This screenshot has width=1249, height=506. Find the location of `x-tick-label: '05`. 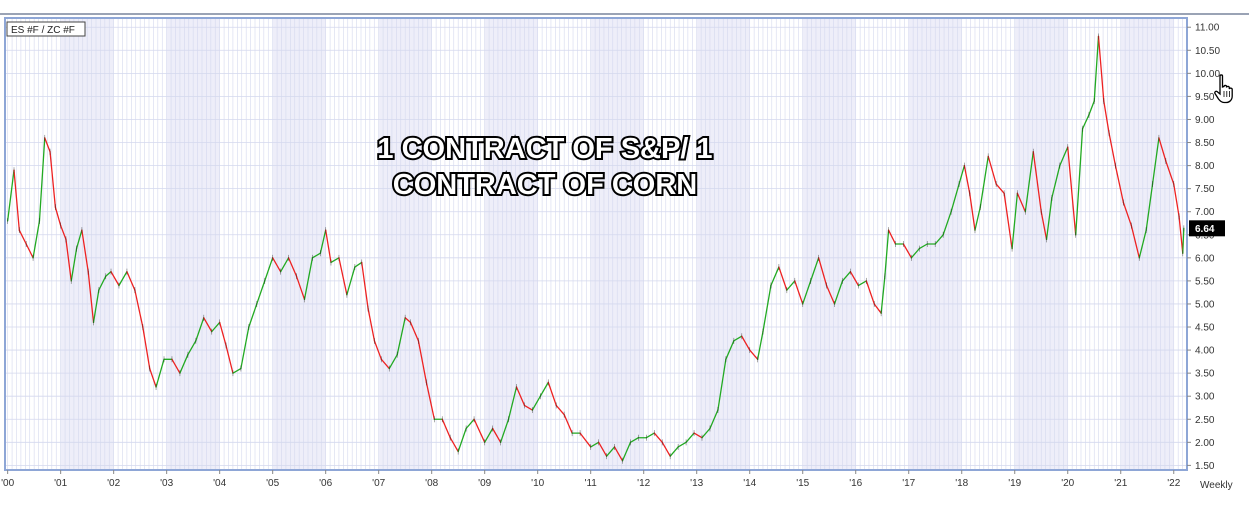

x-tick-label: '05 is located at coordinates (272, 483).